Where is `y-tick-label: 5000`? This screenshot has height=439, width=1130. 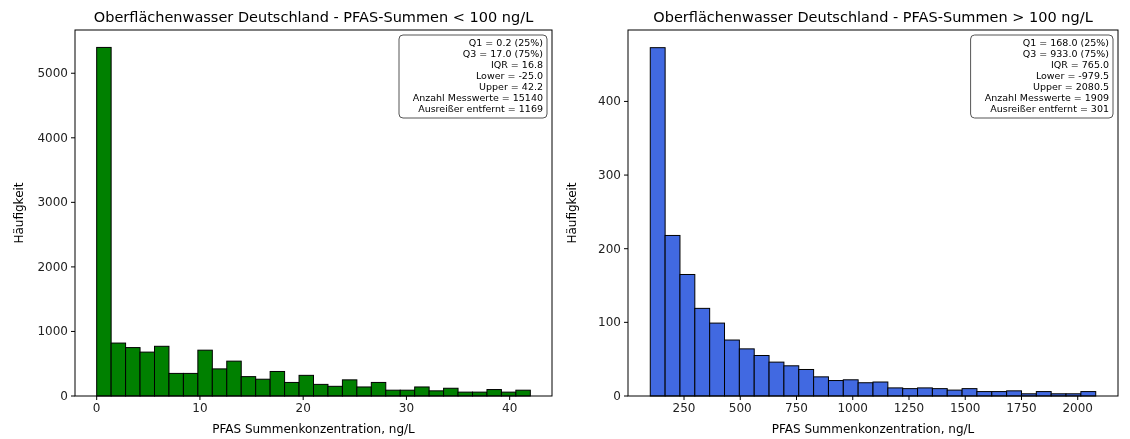
y-tick-label: 5000 is located at coordinates (52, 73).